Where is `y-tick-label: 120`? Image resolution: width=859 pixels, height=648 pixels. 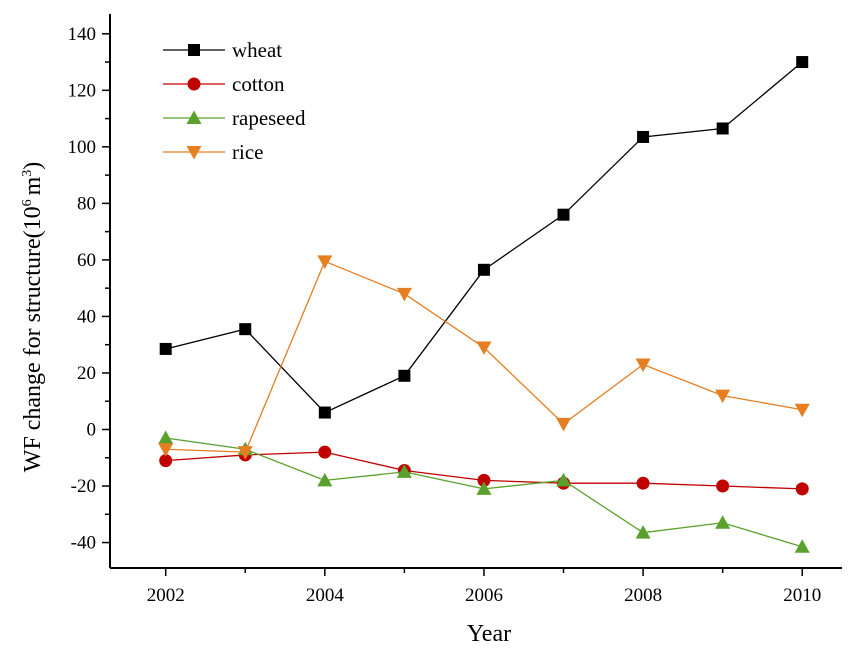
y-tick-label: 120 is located at coordinates (82, 90).